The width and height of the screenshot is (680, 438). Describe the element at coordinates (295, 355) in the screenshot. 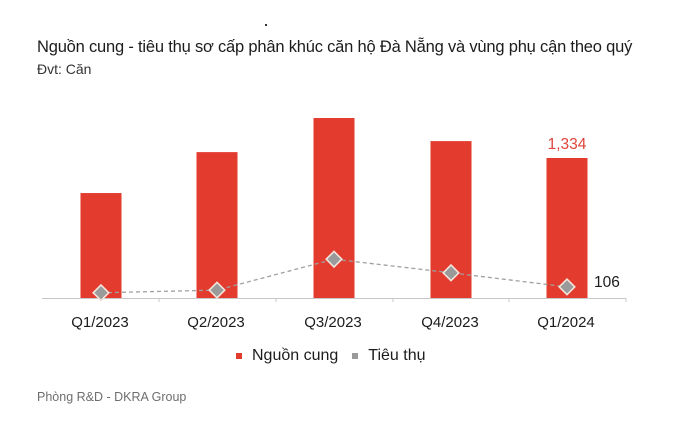

I see `legend-label-supply: Nguồn cung` at that location.